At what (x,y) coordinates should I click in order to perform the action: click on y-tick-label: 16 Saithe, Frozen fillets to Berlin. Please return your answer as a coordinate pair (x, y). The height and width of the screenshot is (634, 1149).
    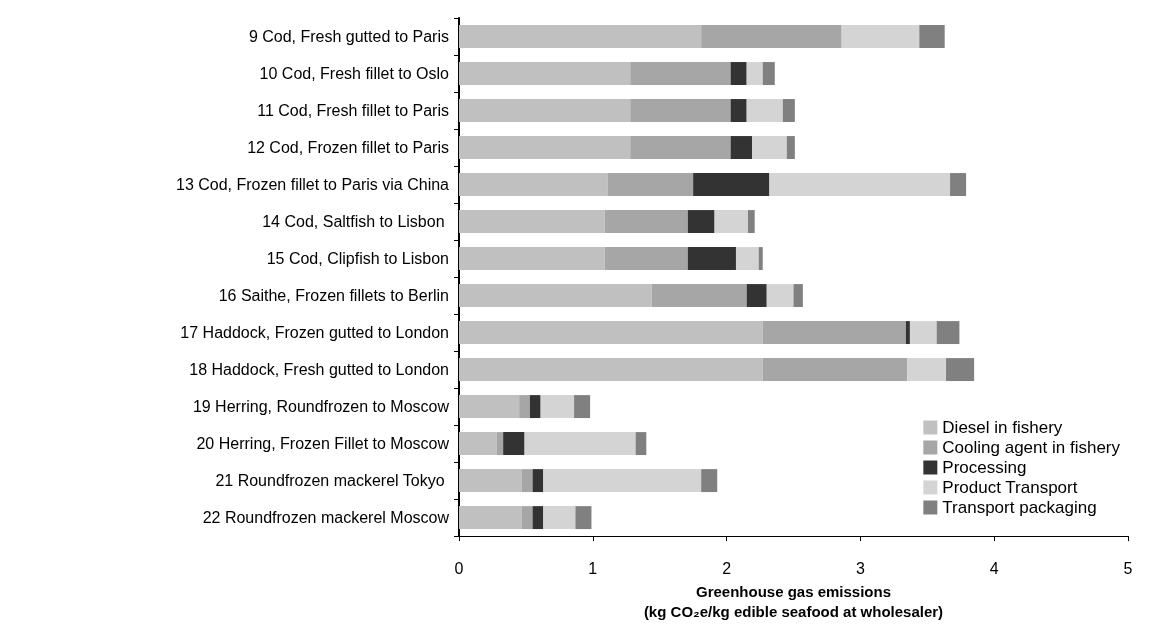
    Looking at the image, I should click on (333, 296).